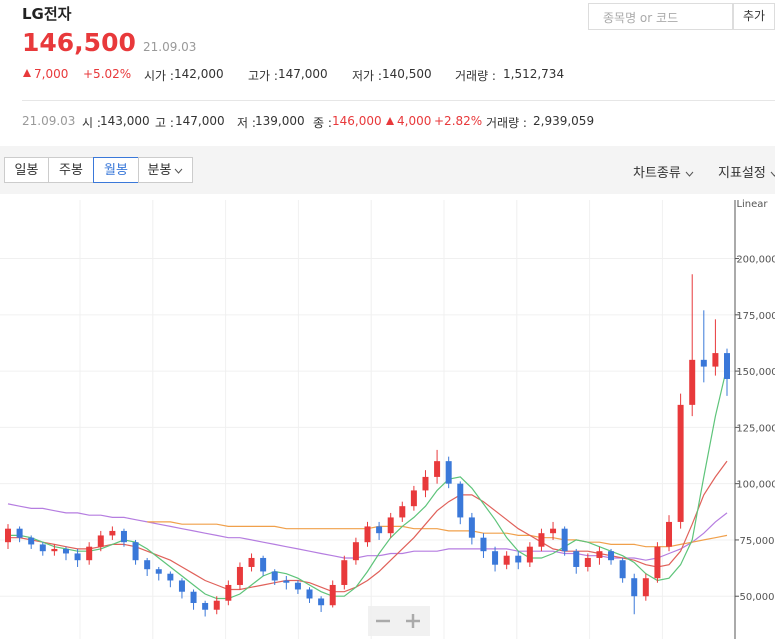 The width and height of the screenshot is (775, 639). What do you see at coordinates (200, 121) in the screenshot?
I see `daily-value: 147,000` at bounding box center [200, 121].